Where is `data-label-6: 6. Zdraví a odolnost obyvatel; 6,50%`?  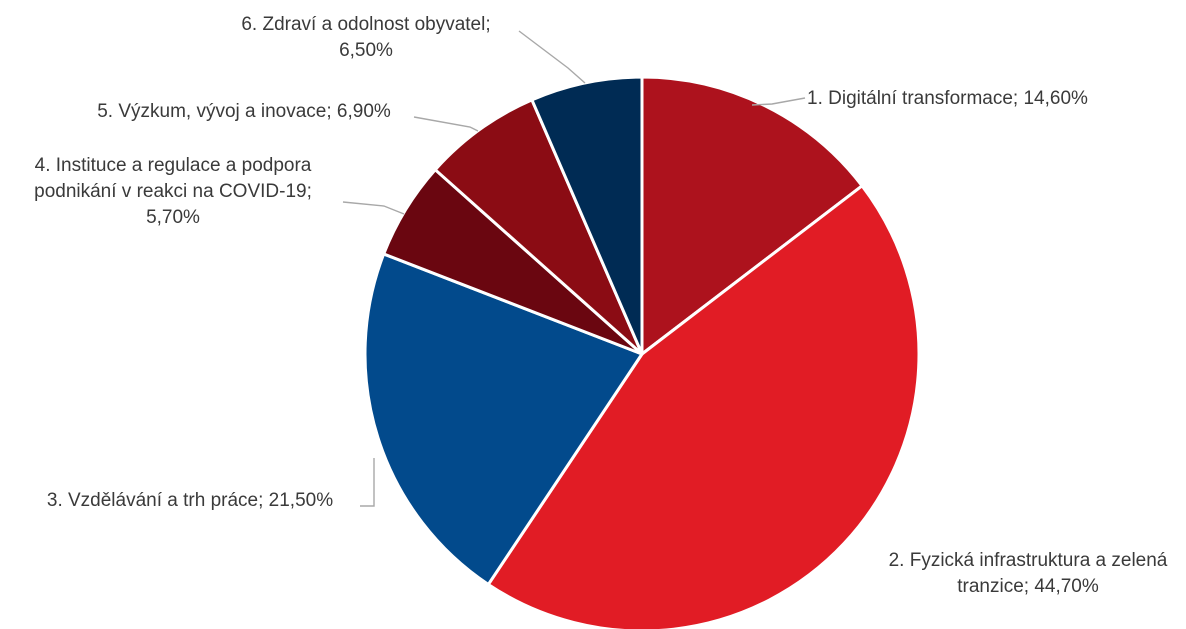
data-label-6: 6. Zdraví a odolnost obyvatel; 6,50% is located at coordinates (365, 37).